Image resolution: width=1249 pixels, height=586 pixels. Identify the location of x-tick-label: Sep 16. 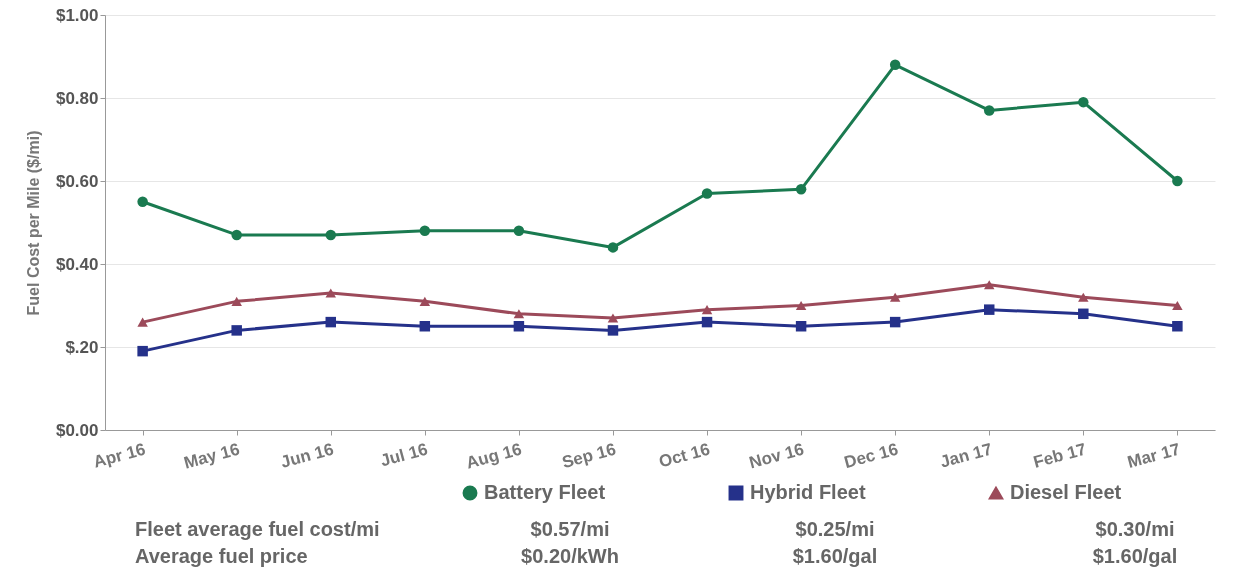
(589, 456).